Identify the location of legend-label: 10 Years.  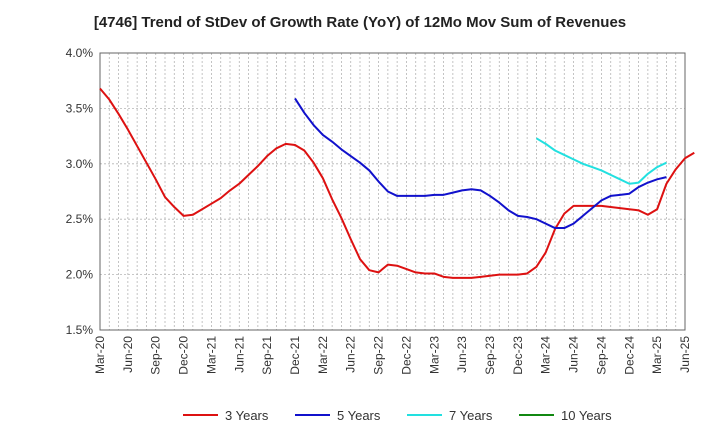
(586, 415).